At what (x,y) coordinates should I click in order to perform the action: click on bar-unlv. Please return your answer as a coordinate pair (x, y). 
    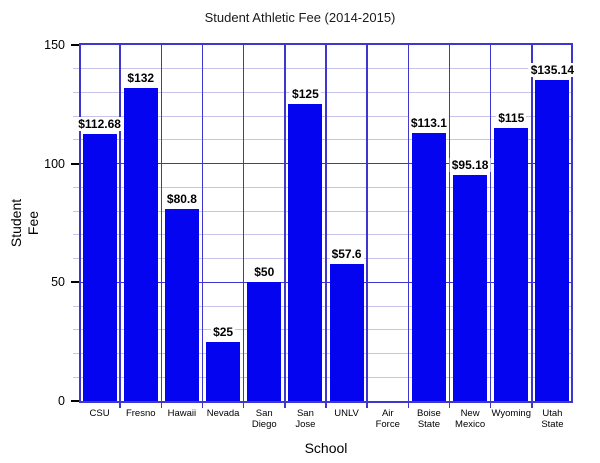
    Looking at the image, I should click on (346, 332).